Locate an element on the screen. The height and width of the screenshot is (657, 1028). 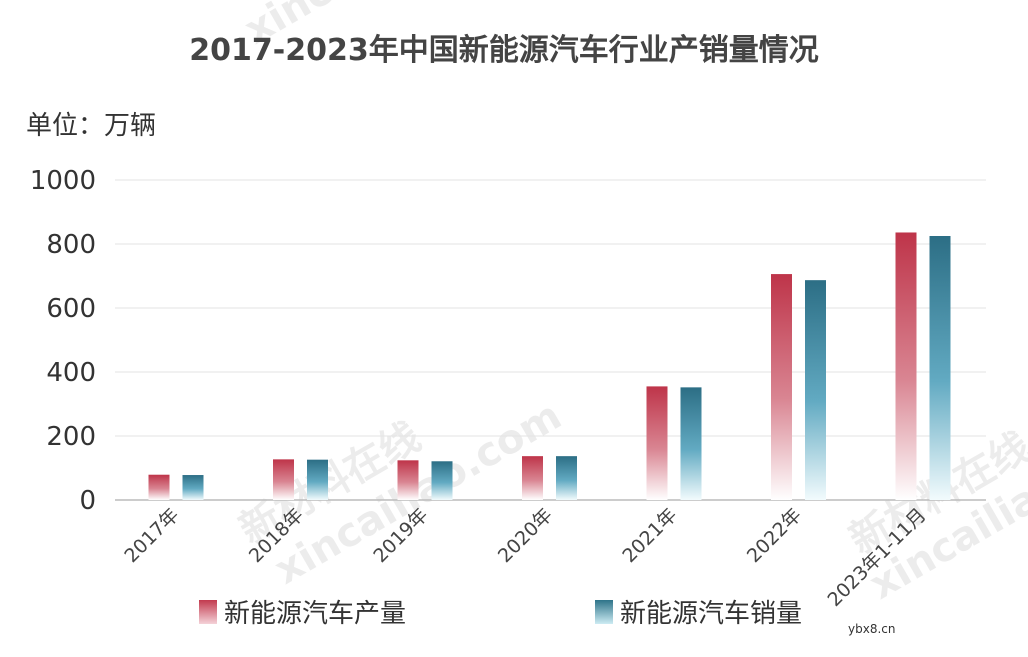
y-tick-label: 200 is located at coordinates (71, 437).